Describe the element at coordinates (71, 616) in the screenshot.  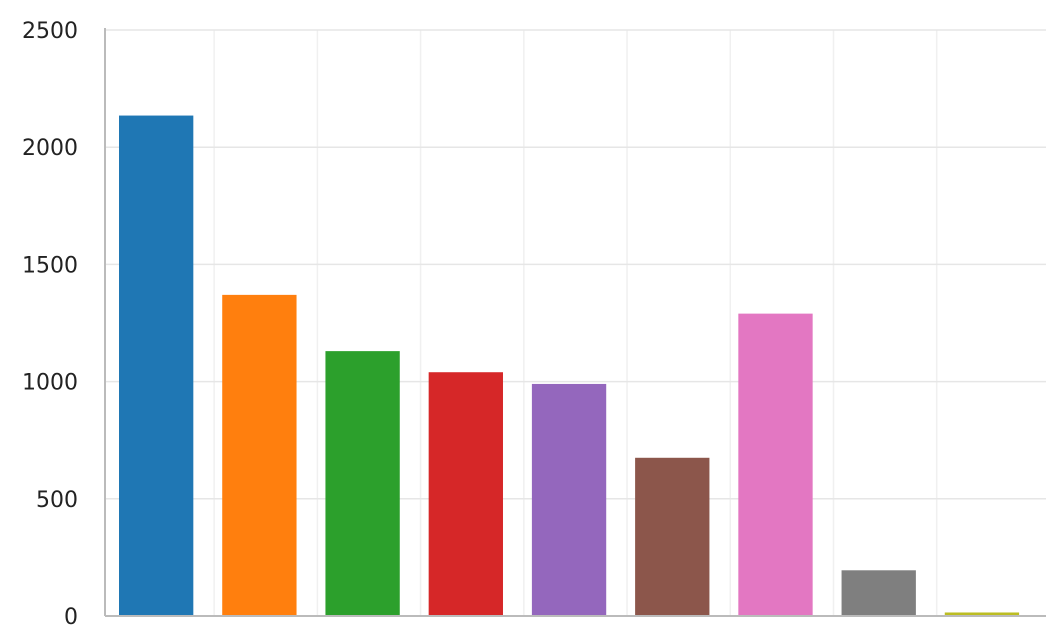
I see `y-tick-label: 0` at that location.